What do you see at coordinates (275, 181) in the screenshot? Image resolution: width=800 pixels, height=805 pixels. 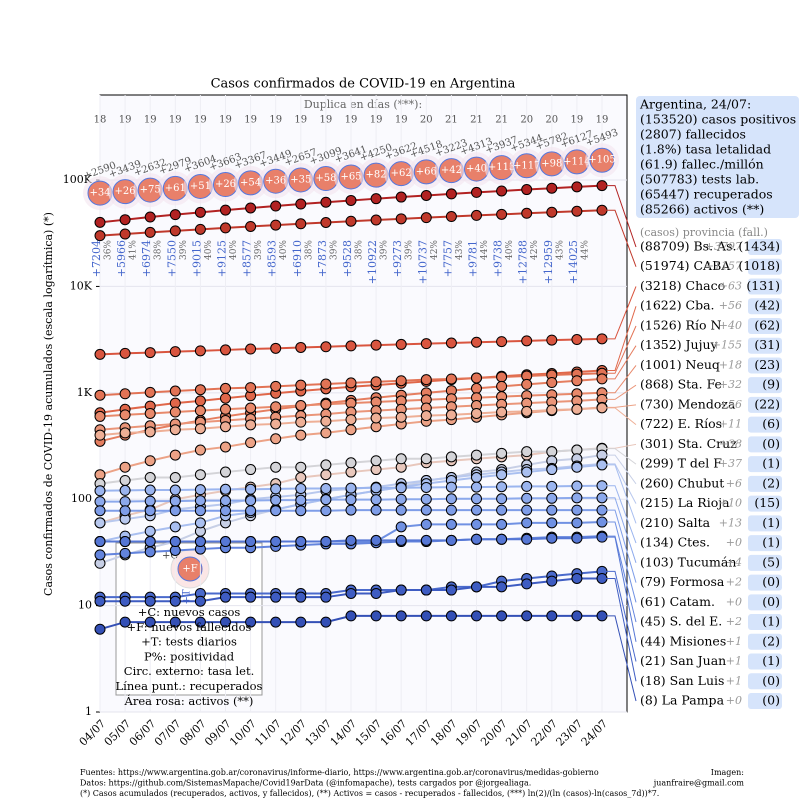 I see `new-deaths-label: +36` at bounding box center [275, 181].